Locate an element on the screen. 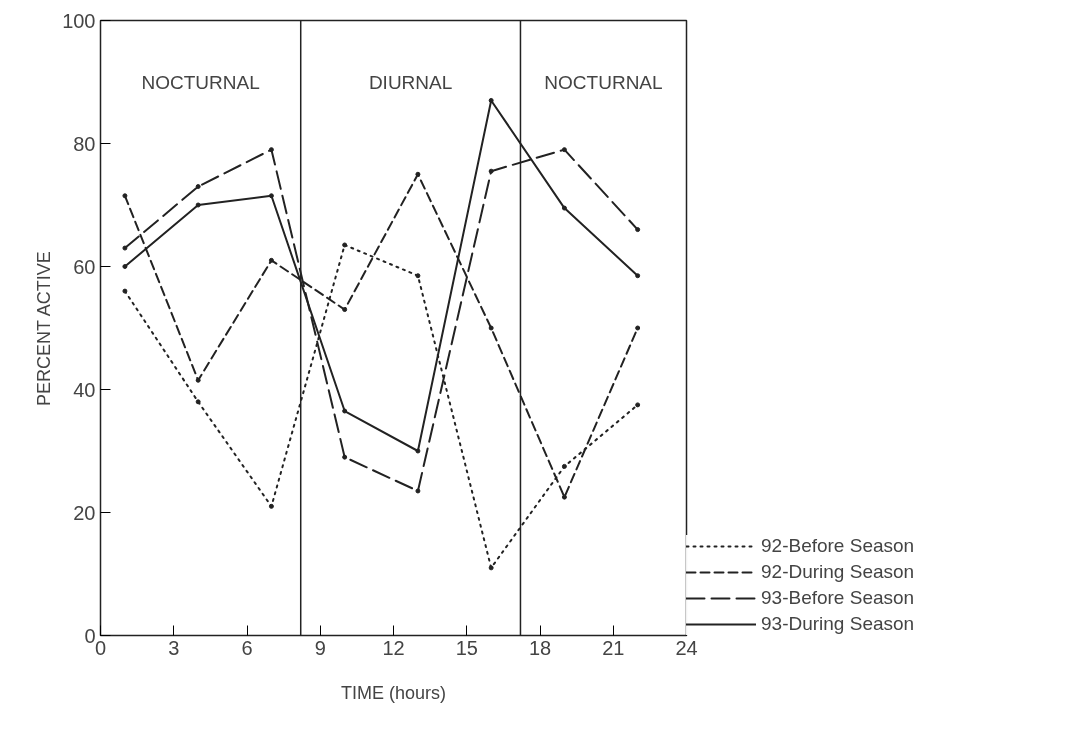 The height and width of the screenshot is (743, 1083). y-tick-label: 60 is located at coordinates (84, 266).